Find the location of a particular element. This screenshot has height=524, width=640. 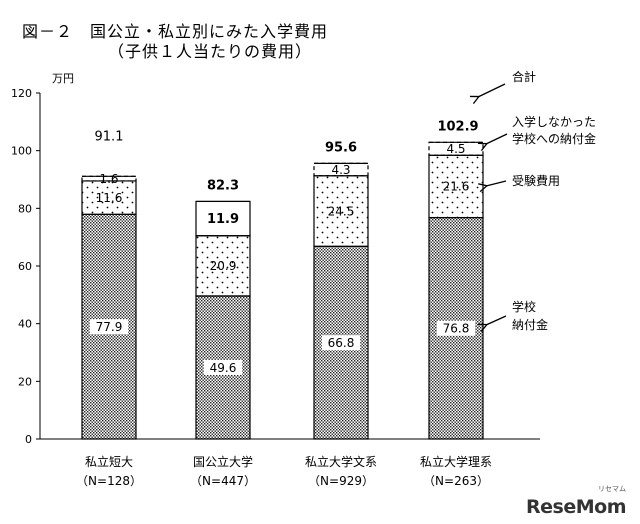

category-n-label: （N=929） is located at coordinates (341, 481).